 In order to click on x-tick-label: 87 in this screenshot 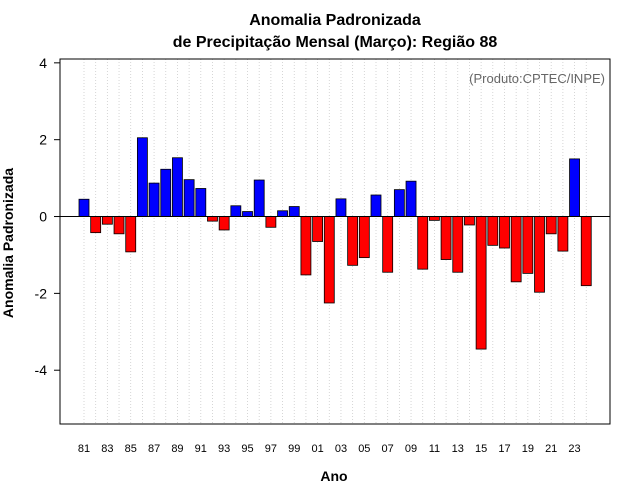, I will do `click(154, 449)`.